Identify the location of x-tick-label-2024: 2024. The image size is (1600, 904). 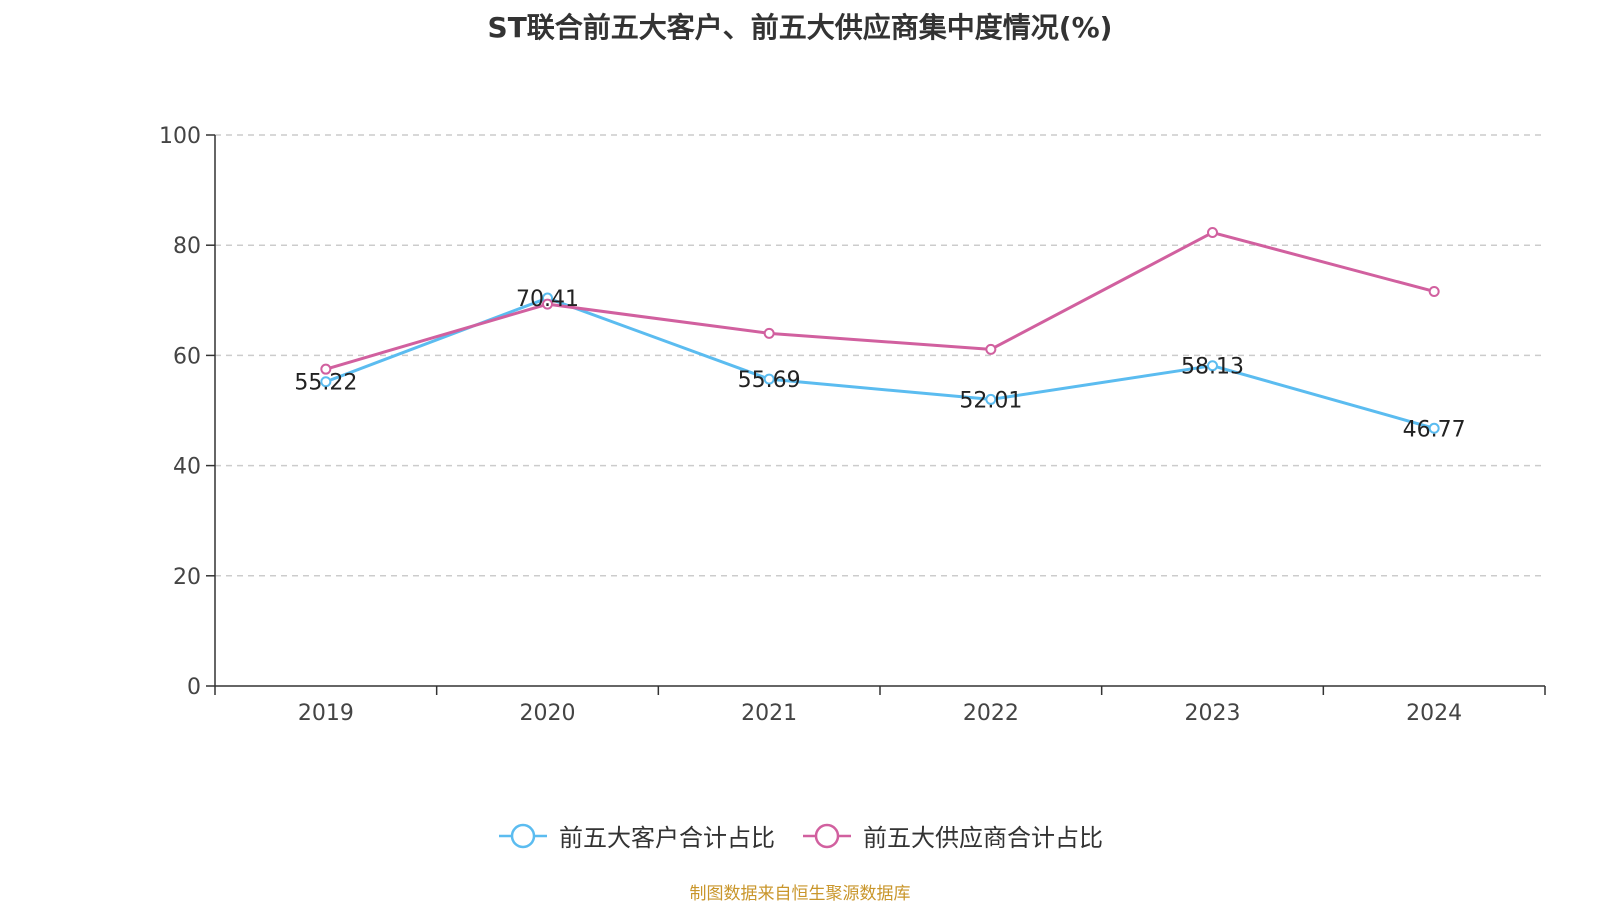
(1434, 713).